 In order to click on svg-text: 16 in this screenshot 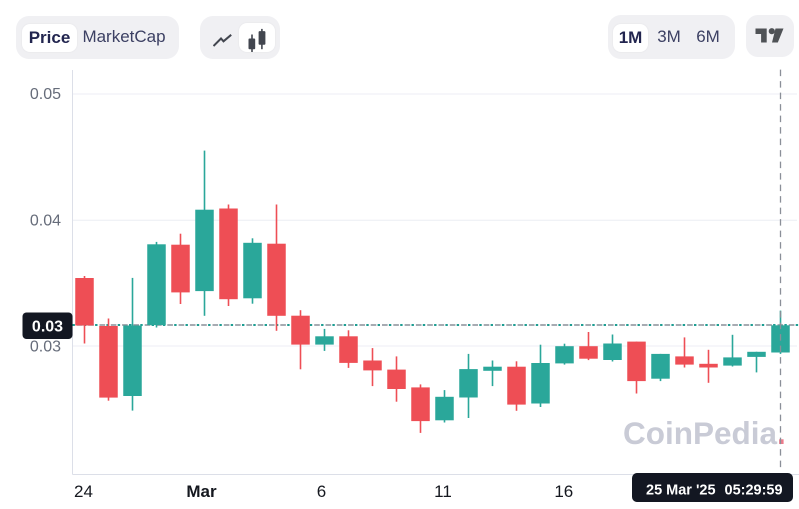, I will do `click(563, 491)`.